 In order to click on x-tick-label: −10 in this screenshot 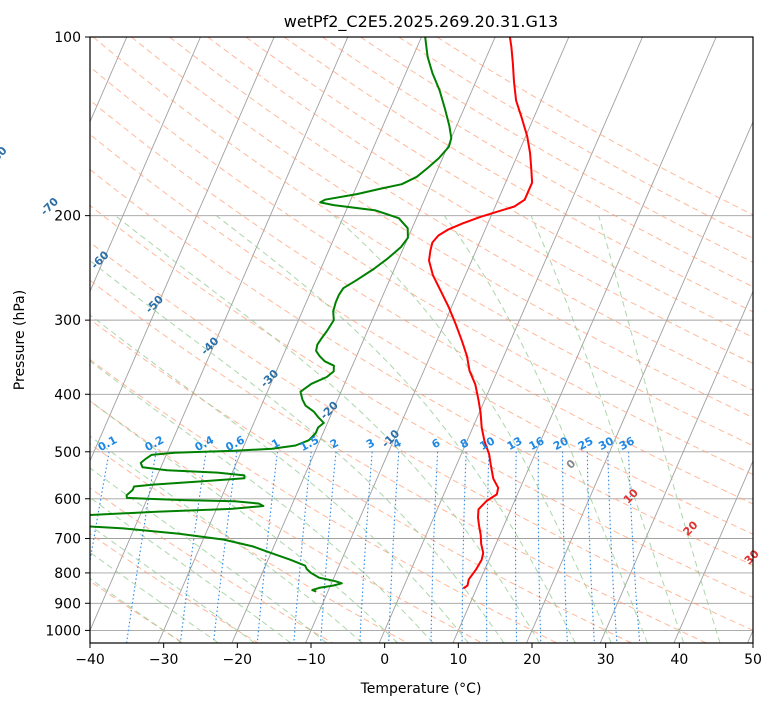, I will do `click(311, 660)`.